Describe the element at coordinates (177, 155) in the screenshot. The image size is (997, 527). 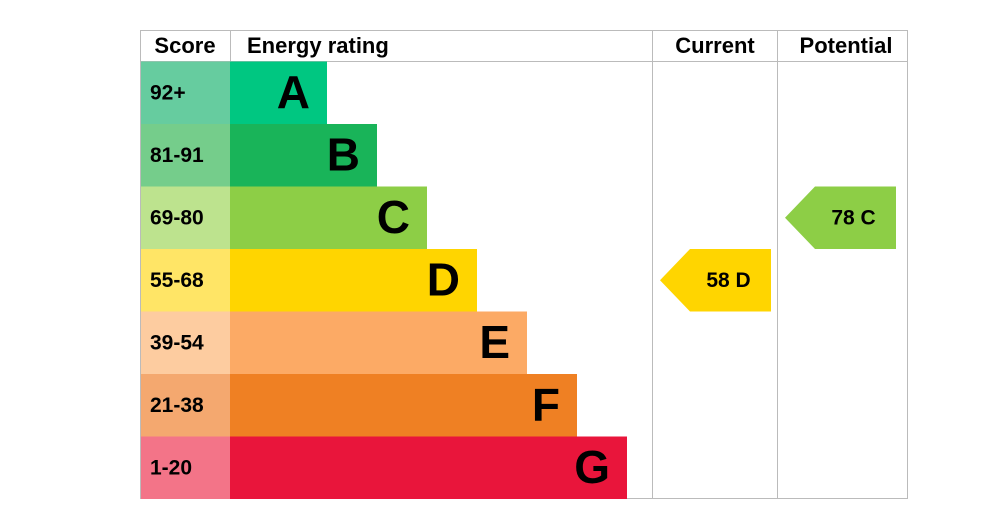
I see `score-label: 81-91` at that location.